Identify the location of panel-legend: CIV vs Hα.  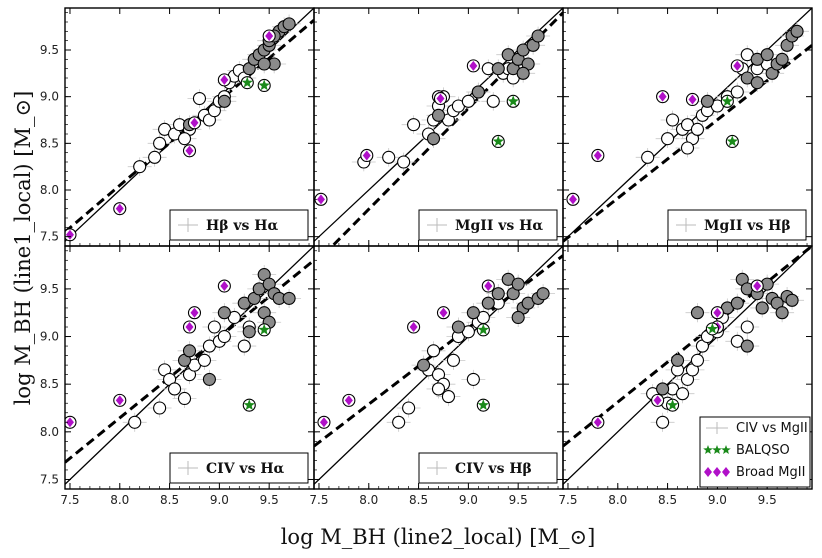
(239, 468).